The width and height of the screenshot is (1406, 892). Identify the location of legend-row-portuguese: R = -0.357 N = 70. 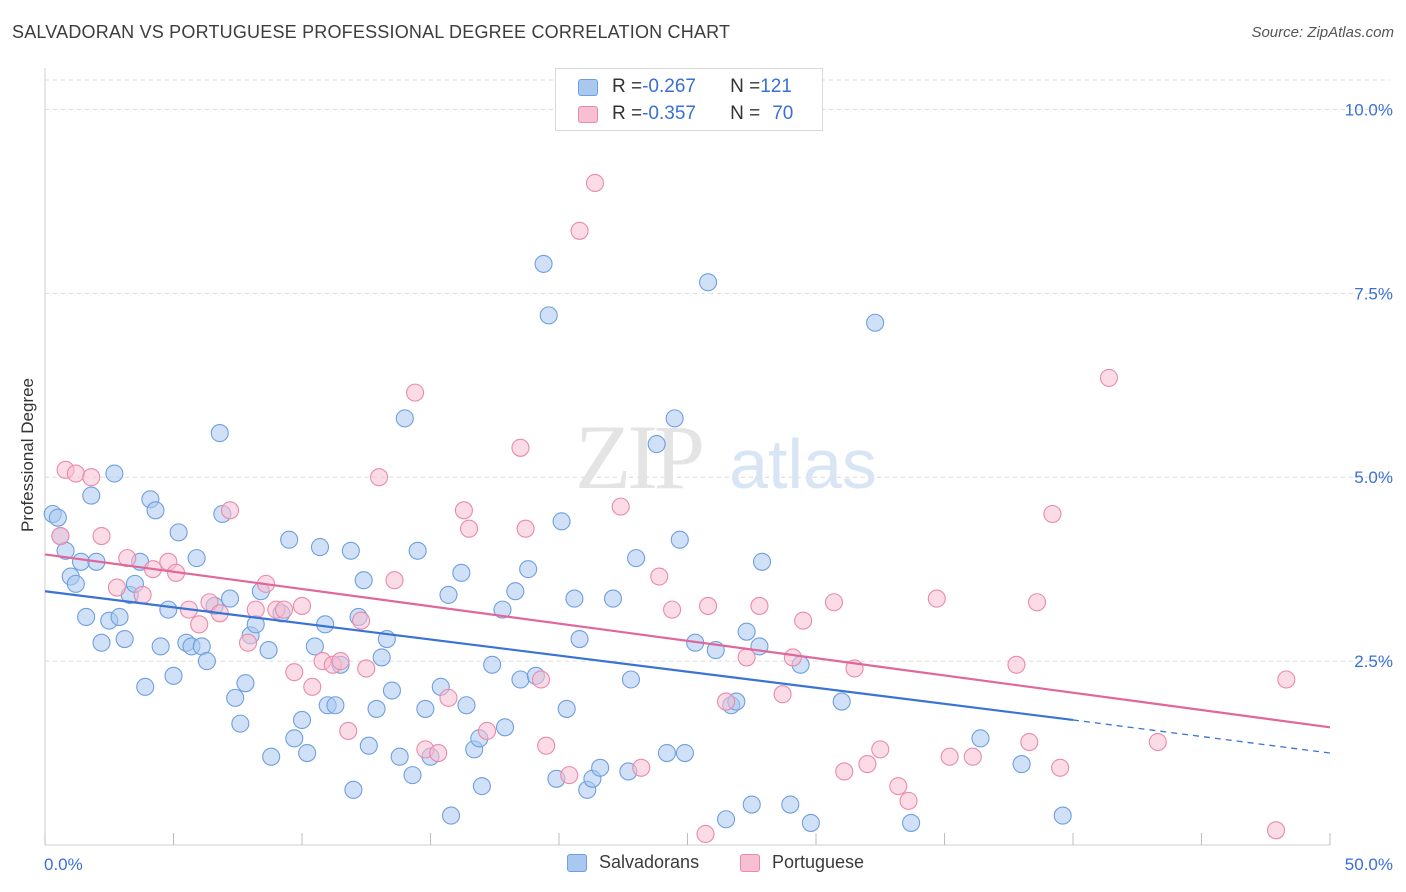
(685, 114).